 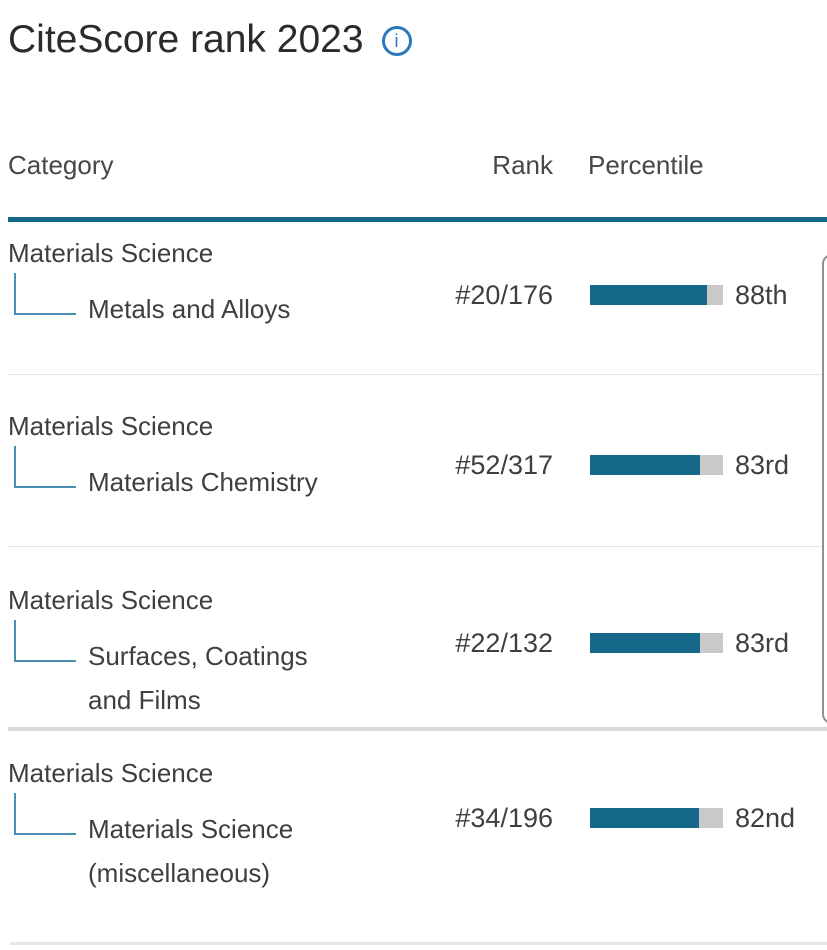 What do you see at coordinates (223, 460) in the screenshot?
I see `category-cell: Materials Science Materials Chemistry` at bounding box center [223, 460].